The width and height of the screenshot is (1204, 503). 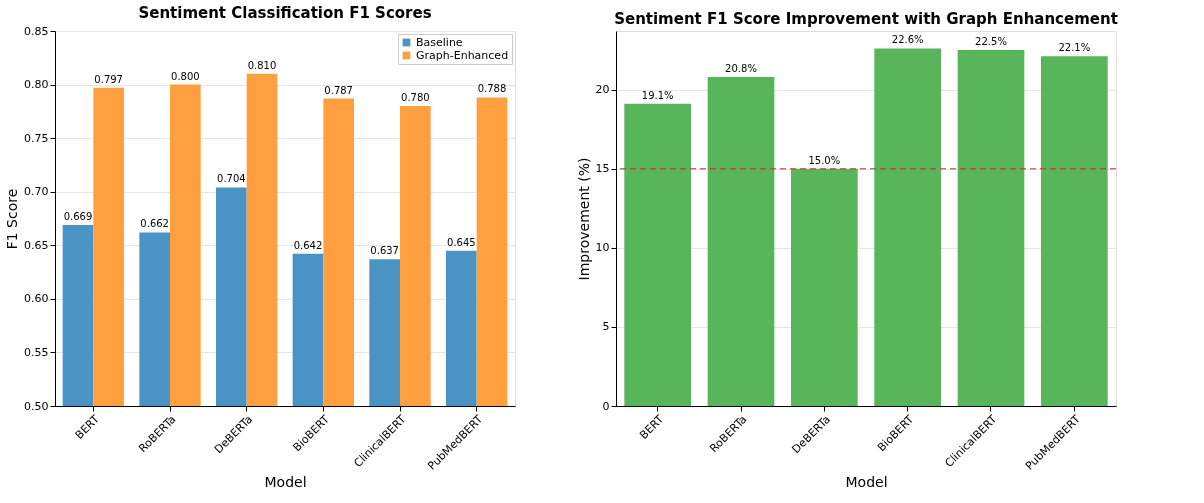 What do you see at coordinates (338, 90) in the screenshot?
I see `data-label: 0.787` at bounding box center [338, 90].